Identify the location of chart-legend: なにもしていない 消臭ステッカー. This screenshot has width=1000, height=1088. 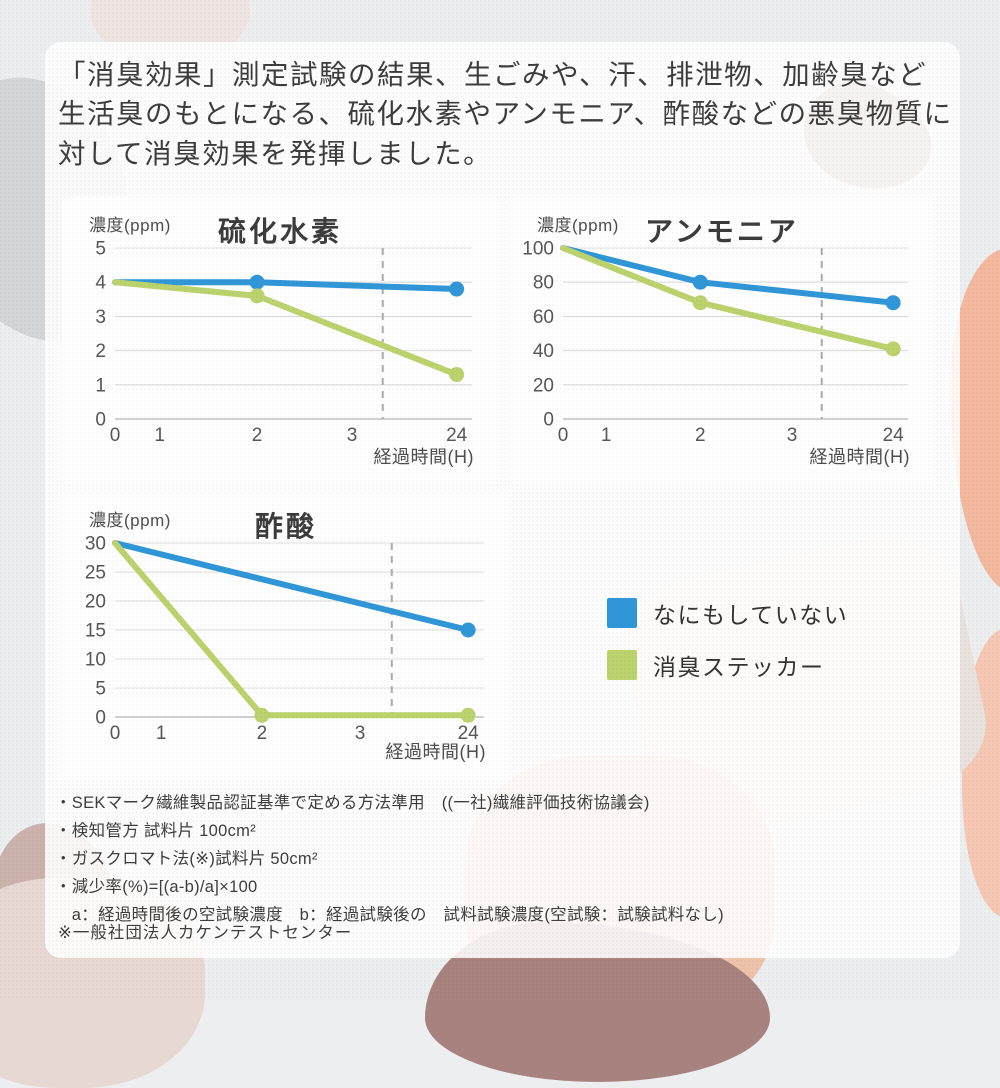
(727, 650).